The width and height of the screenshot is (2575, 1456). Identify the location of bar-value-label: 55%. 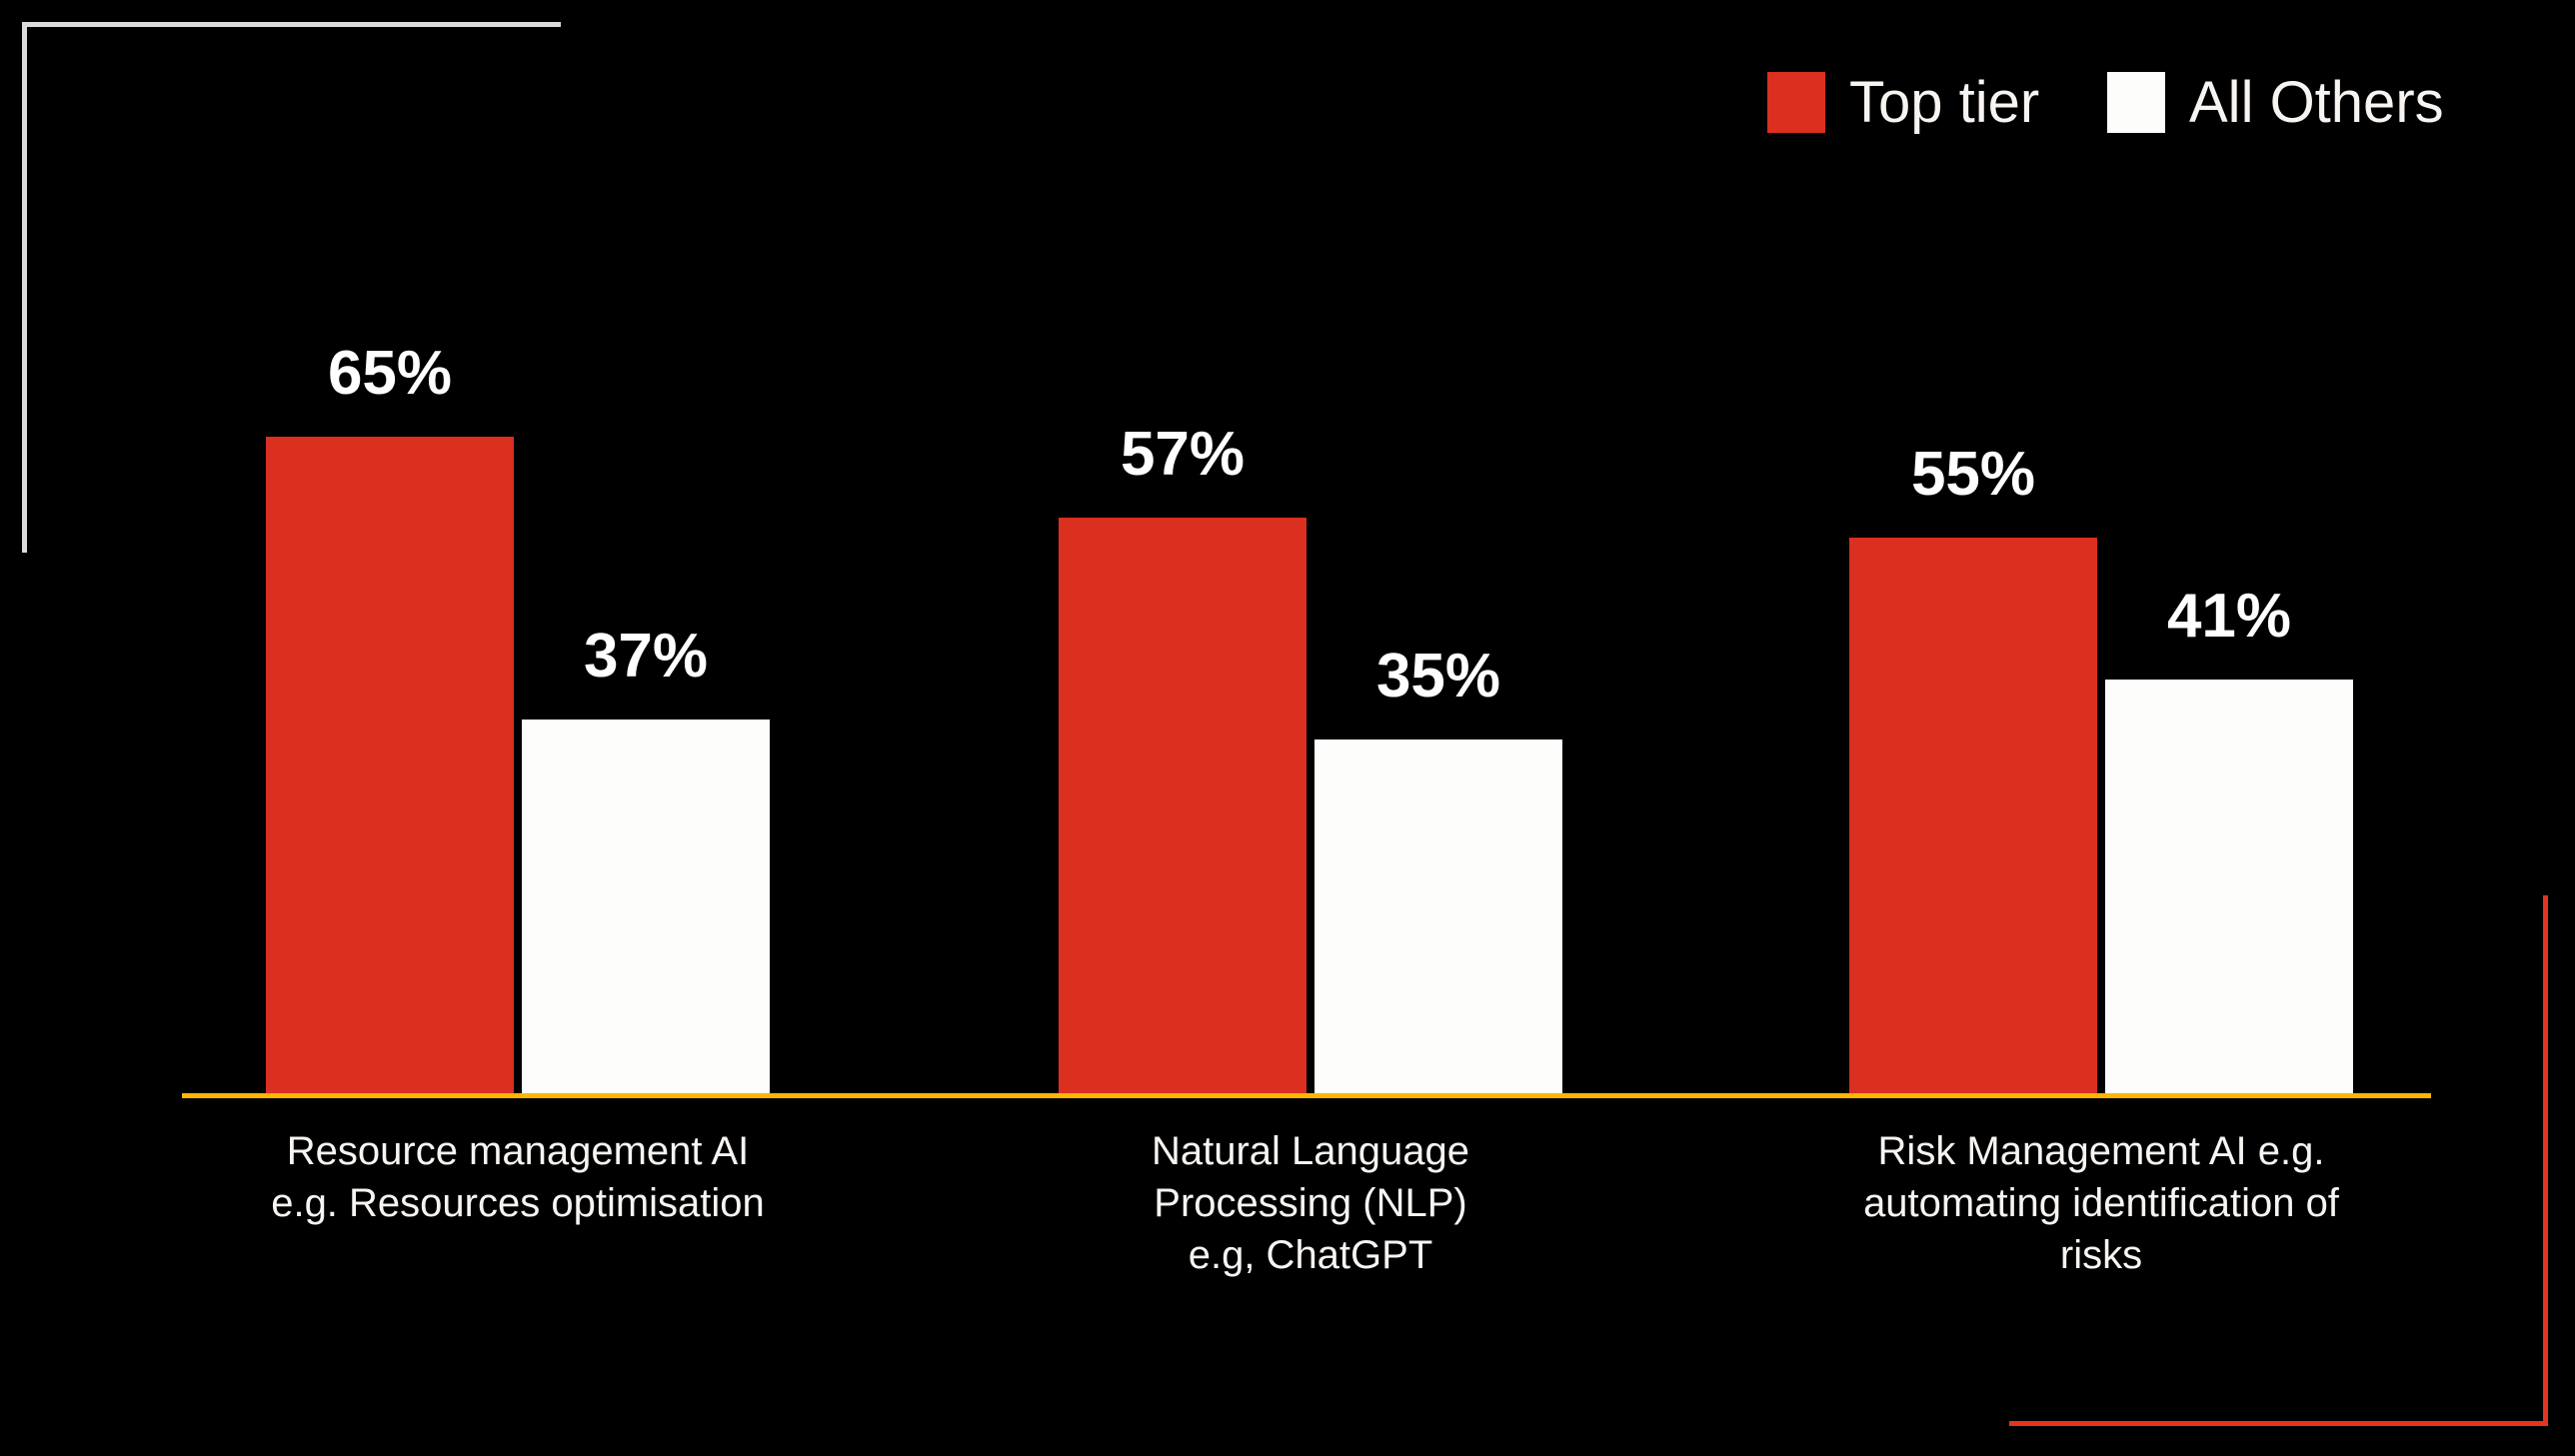
(1973, 474).